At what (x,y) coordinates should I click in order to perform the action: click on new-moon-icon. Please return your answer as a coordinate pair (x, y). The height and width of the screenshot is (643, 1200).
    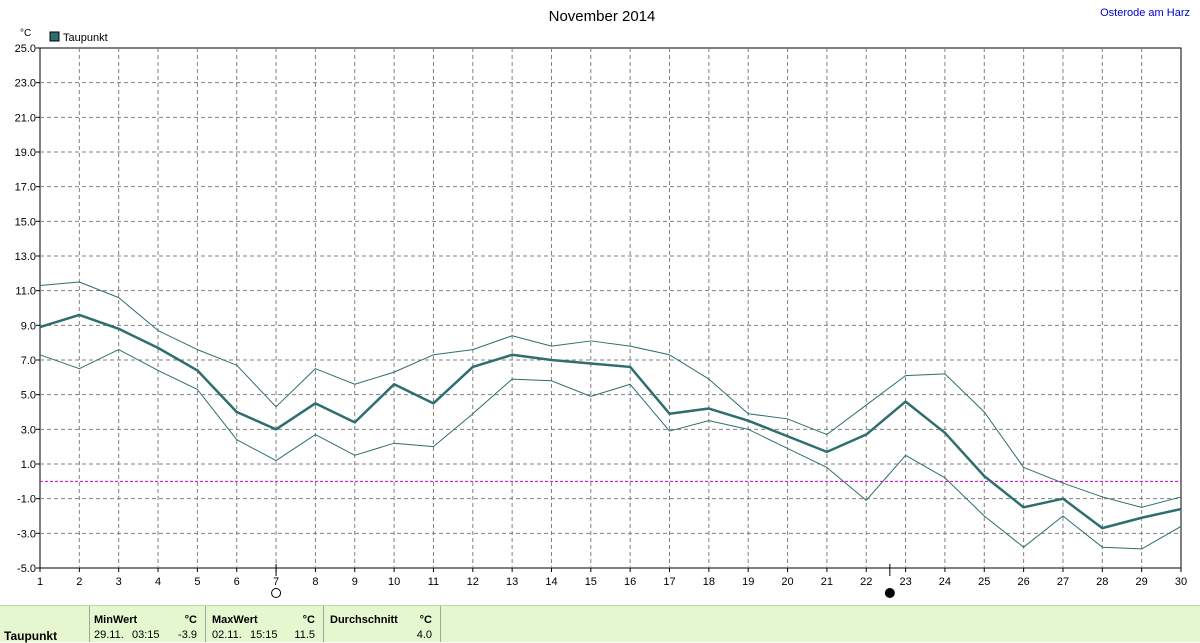
    Looking at the image, I should click on (889, 593).